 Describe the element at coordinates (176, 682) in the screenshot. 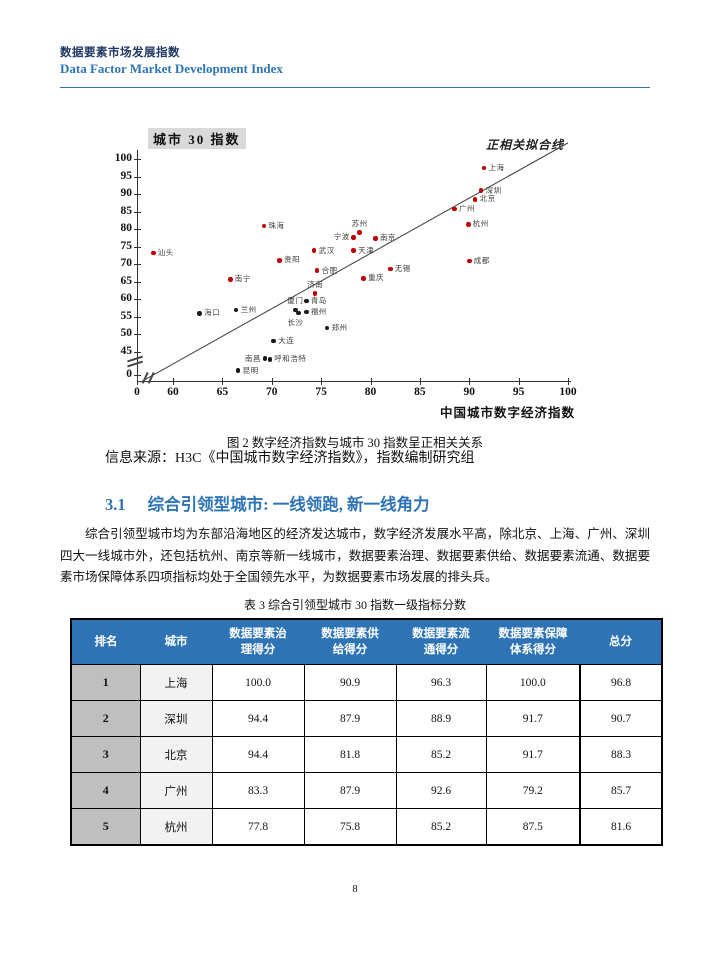

I see `table-cell: 上海` at that location.